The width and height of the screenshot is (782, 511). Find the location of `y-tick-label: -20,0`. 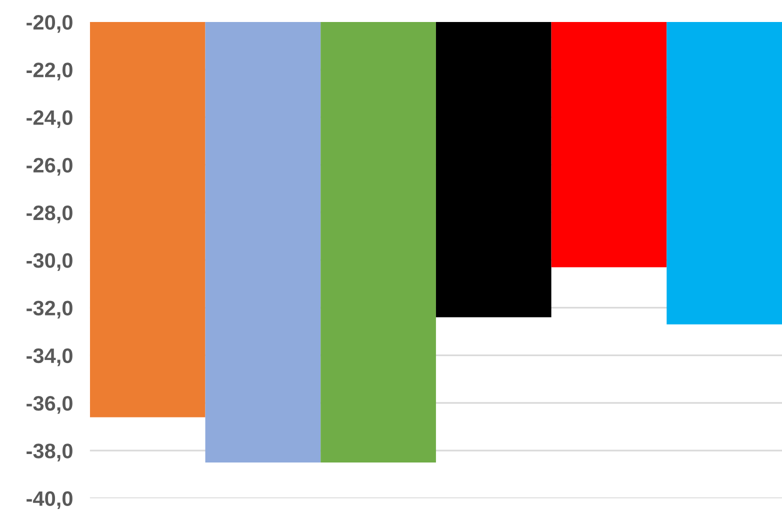

y-tick-label: -20,0 is located at coordinates (49, 23).